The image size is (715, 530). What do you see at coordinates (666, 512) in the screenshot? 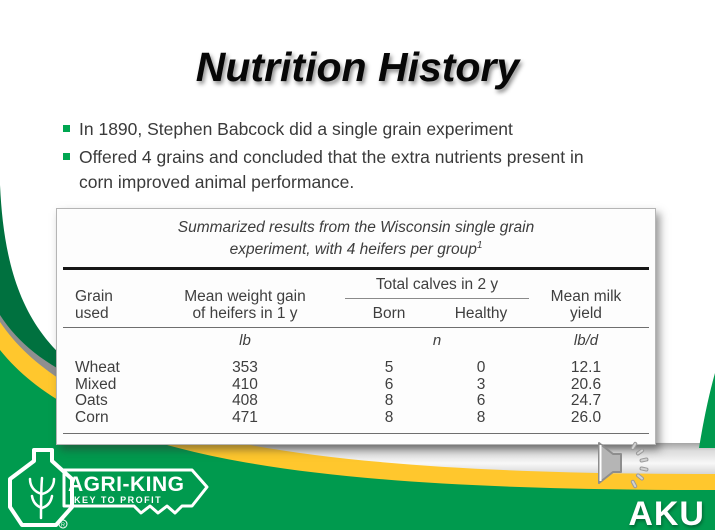
I see `brand-code: AKU` at bounding box center [666, 512].